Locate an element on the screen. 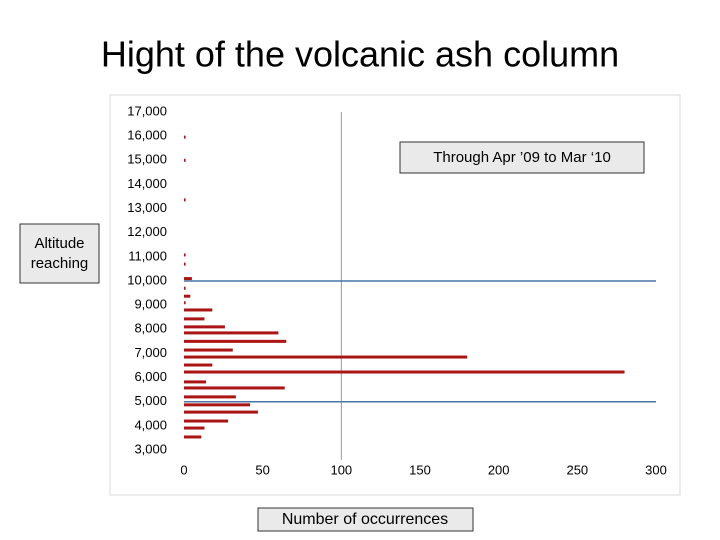 The width and height of the screenshot is (720, 540). y-tick-label: 10,000 is located at coordinates (147, 279).